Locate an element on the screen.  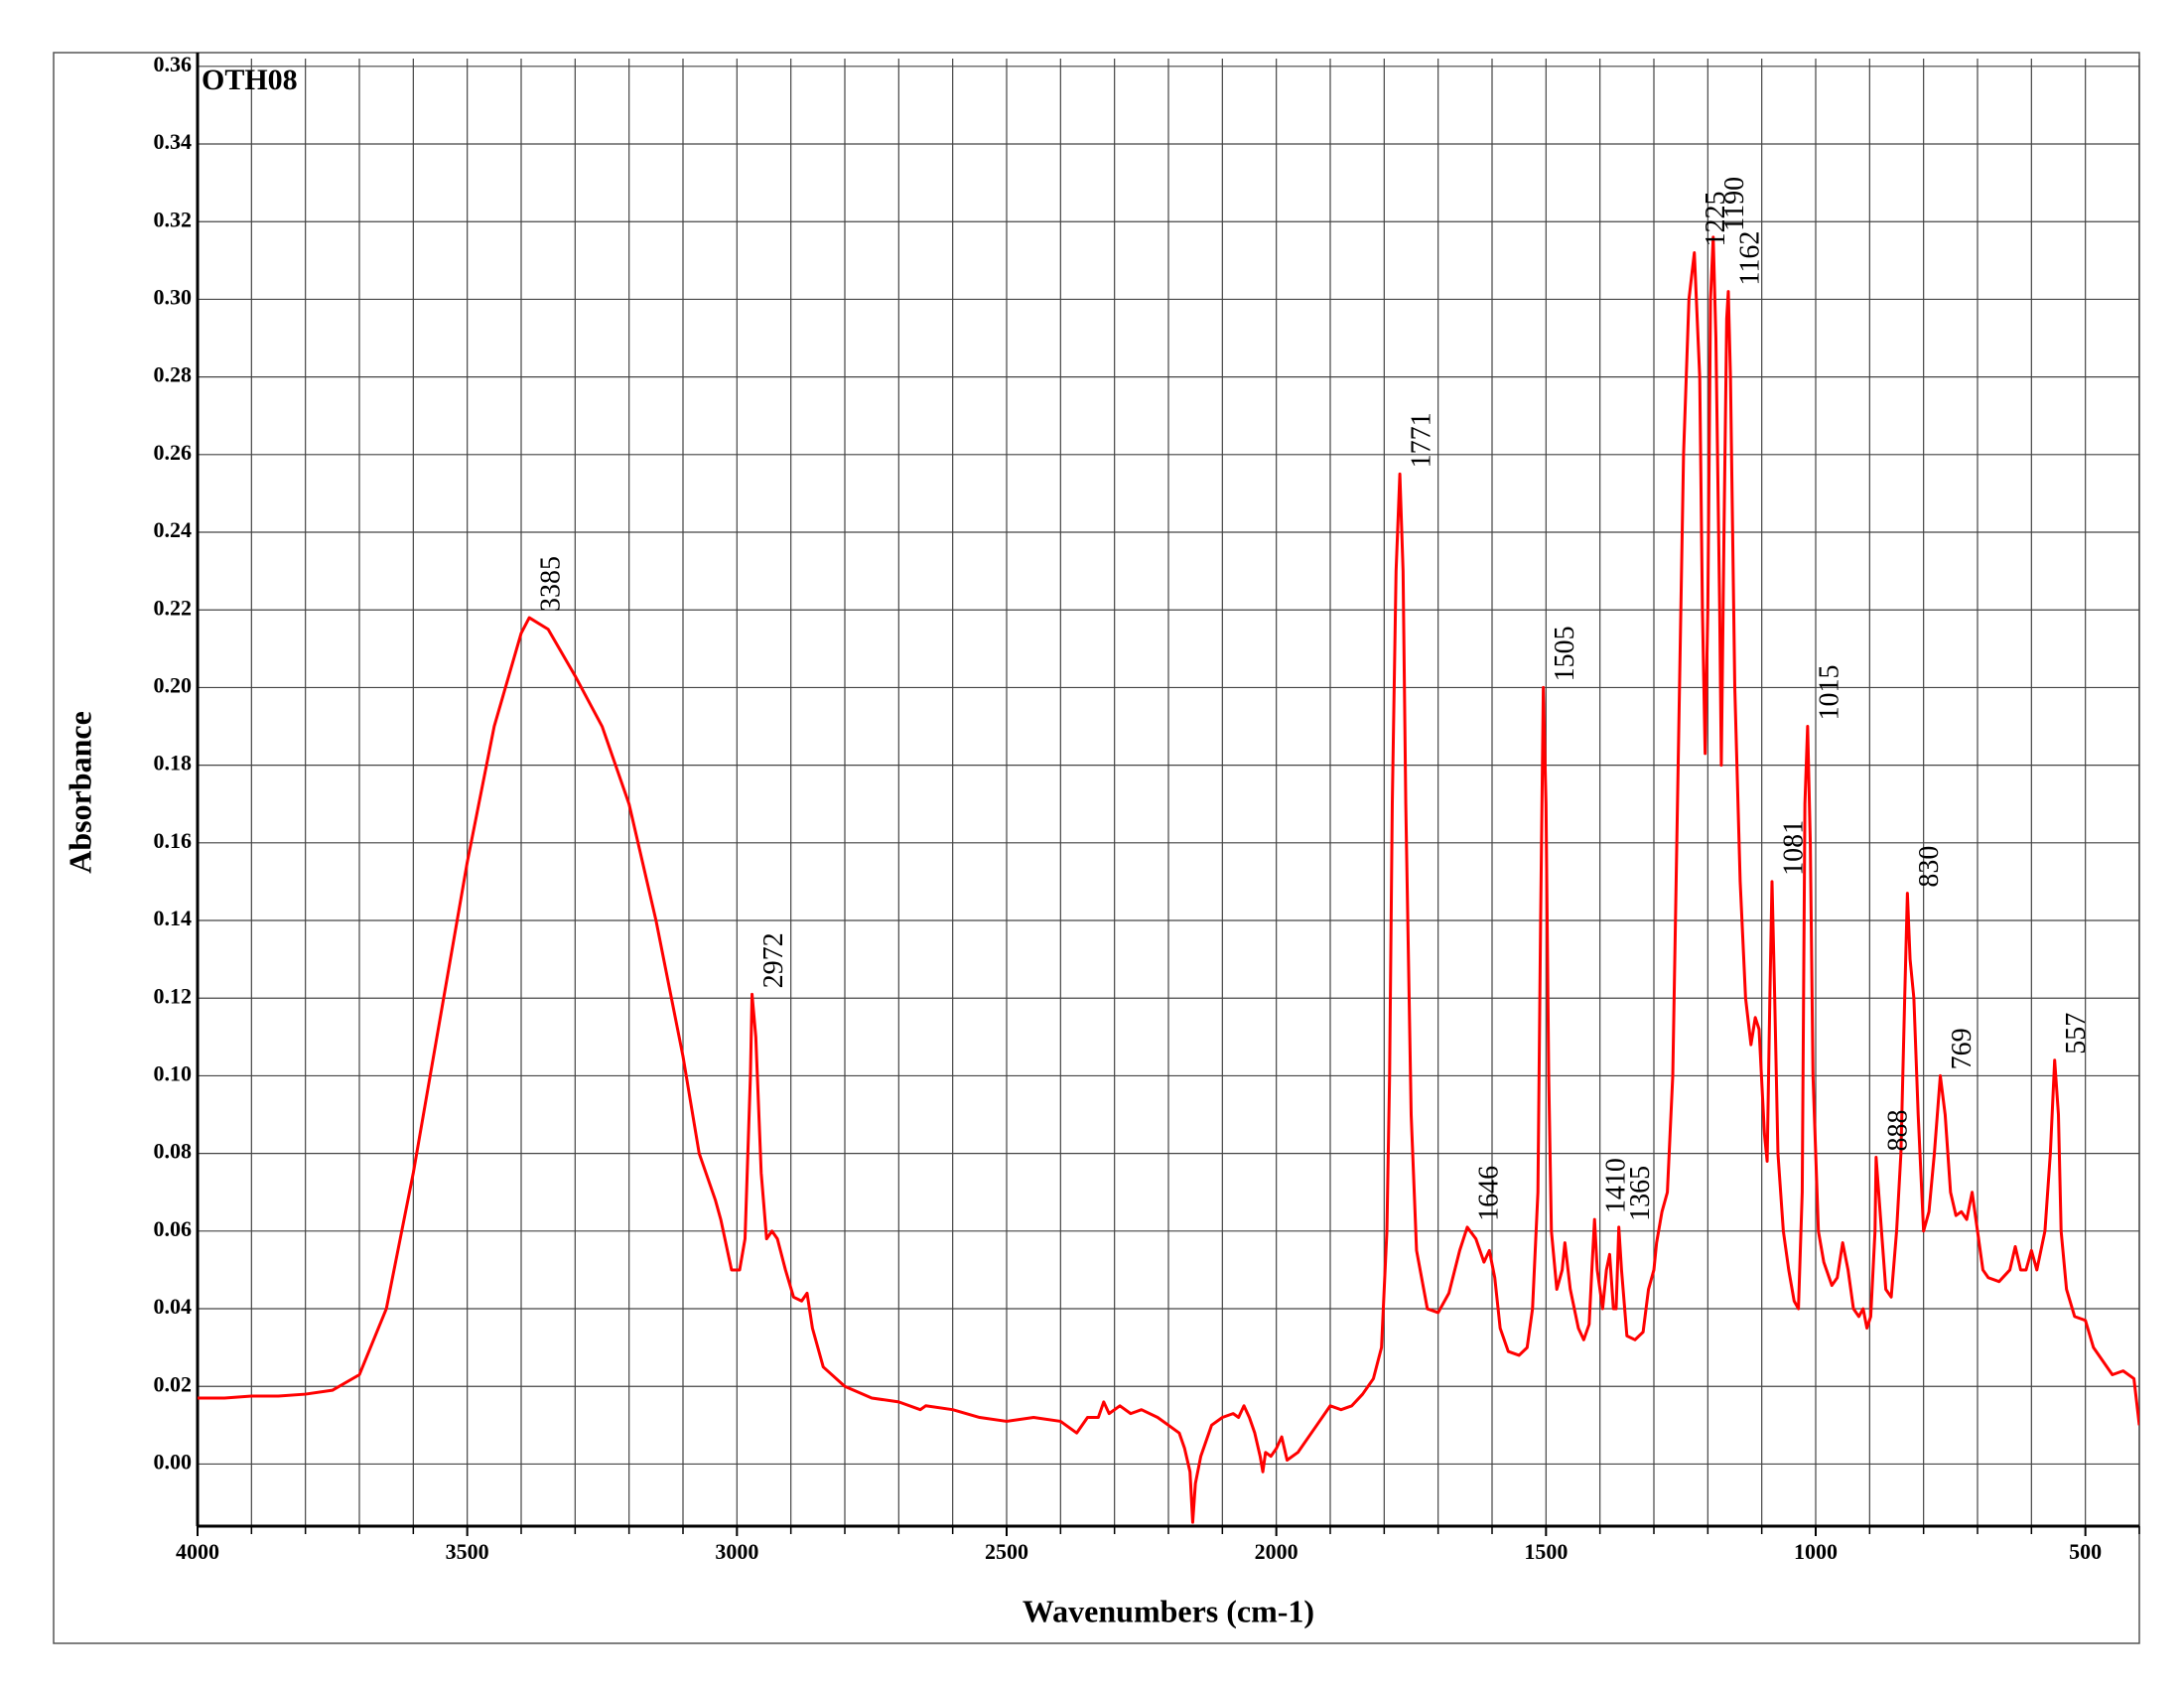
y-tick-label: 0.08 is located at coordinates (173, 1151).